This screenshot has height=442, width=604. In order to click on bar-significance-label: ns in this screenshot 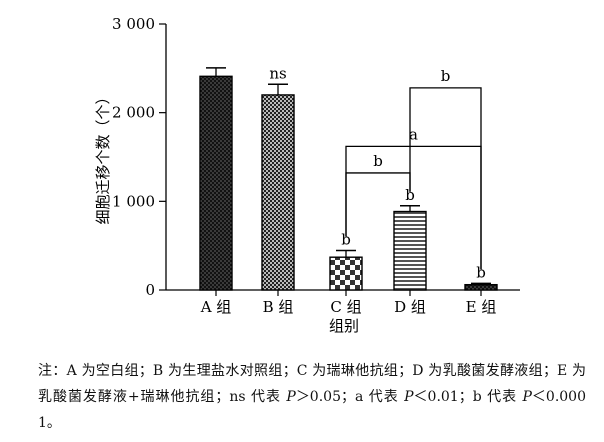, I will do `click(277, 73)`.